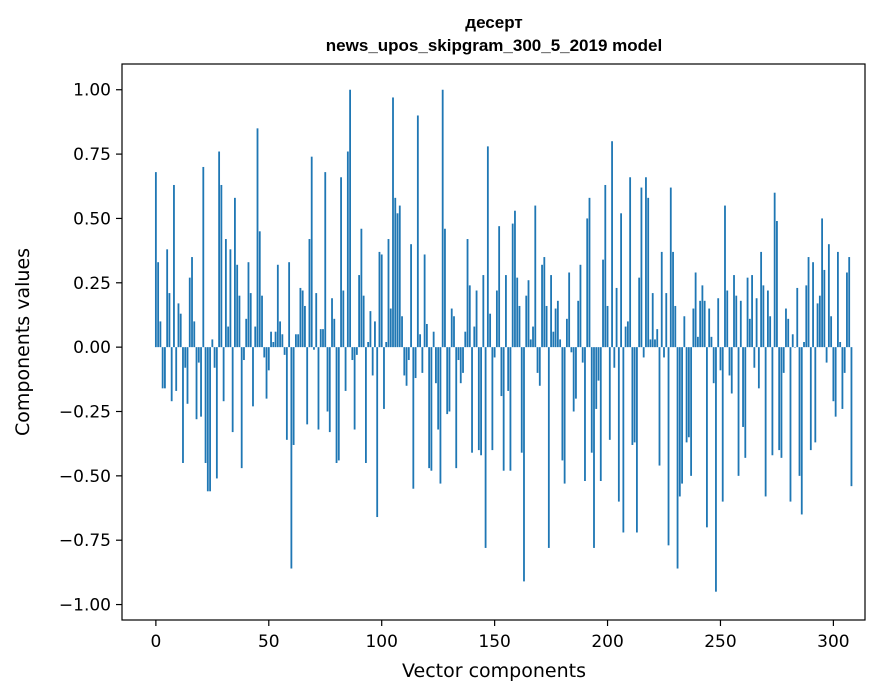 The height and width of the screenshot is (696, 880). I want to click on x-tick-label: 300, so click(833, 642).